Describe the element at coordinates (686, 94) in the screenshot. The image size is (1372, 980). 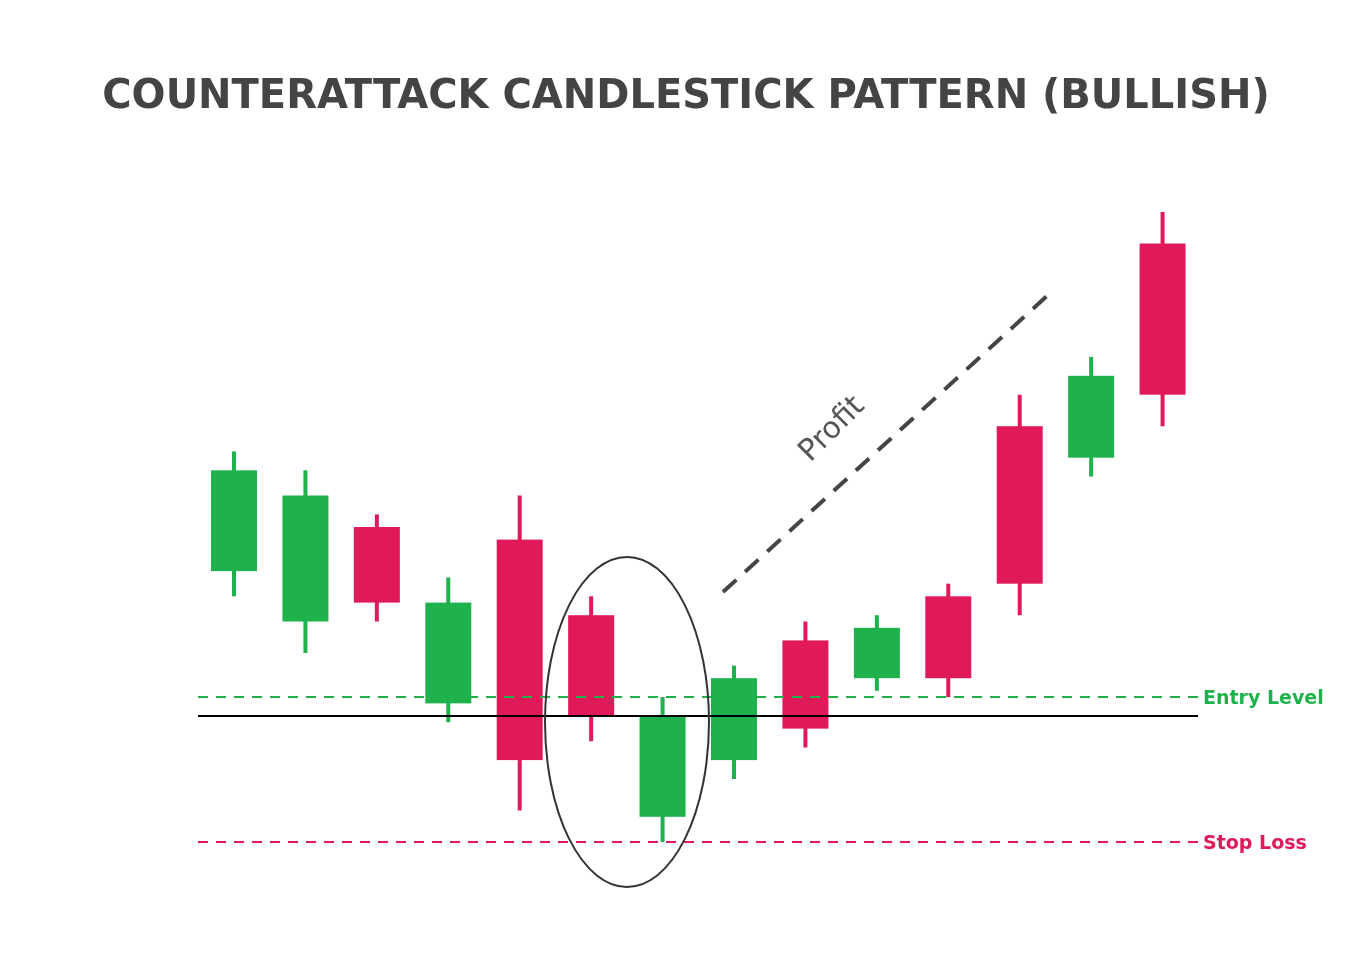
I see `chart-title: COUNTERATTACK CANDLESTICK PATTERN (BULLISH)` at that location.